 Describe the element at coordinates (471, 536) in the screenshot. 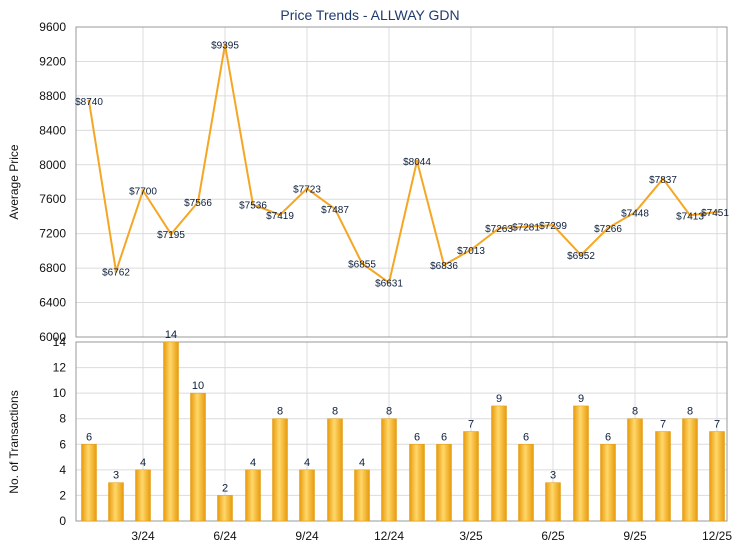

I see `x-tick-label: 3/25` at that location.